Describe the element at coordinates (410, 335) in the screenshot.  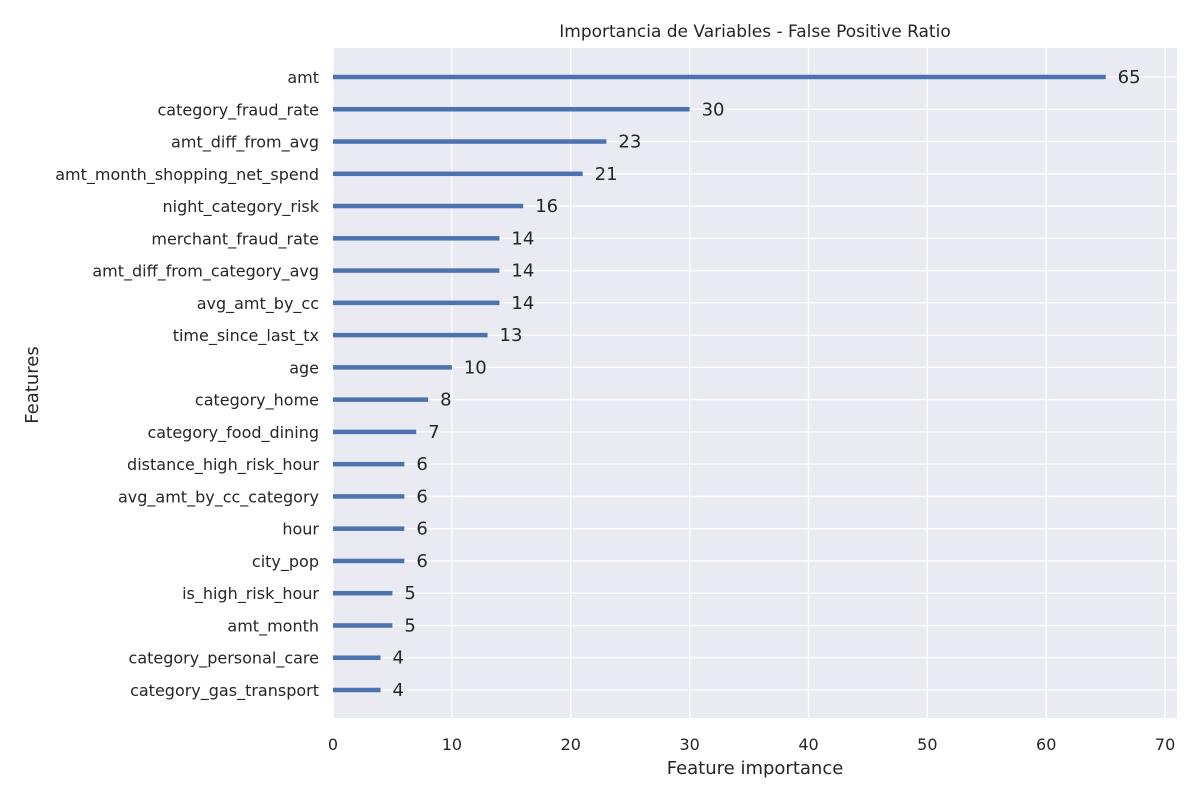
I see `bar-time-since-last-tx` at that location.